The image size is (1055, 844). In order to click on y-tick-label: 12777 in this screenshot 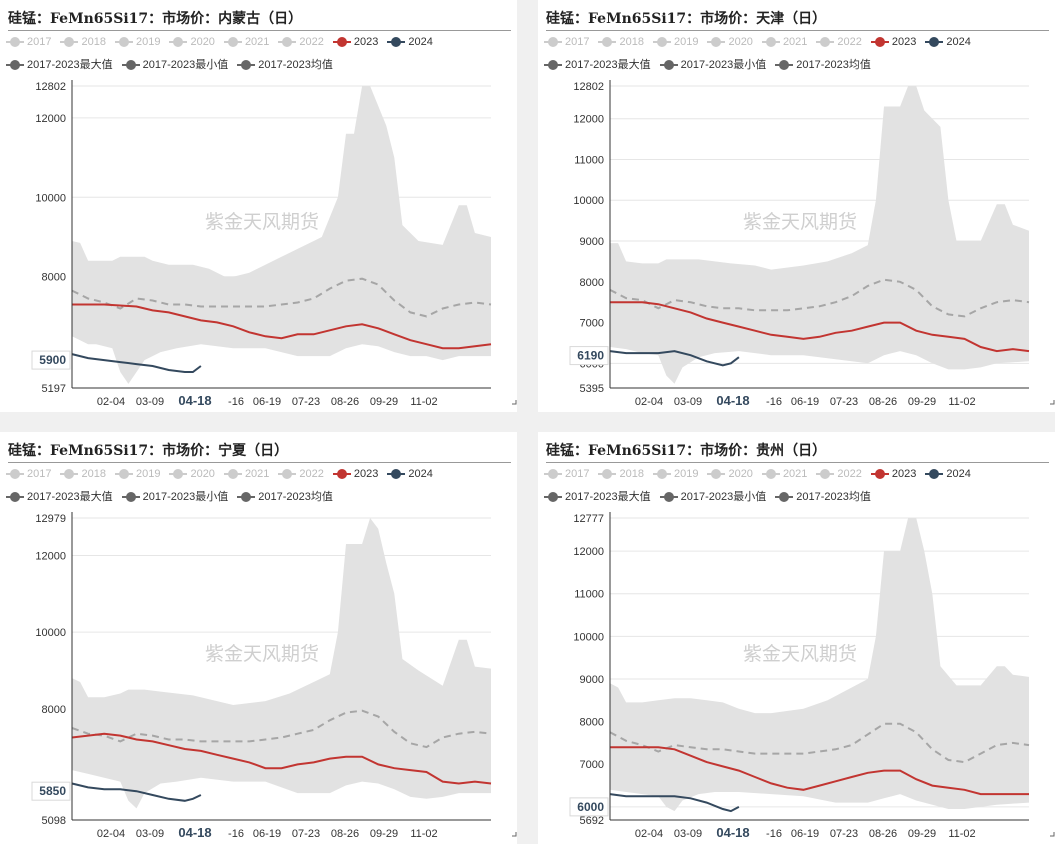, I will do `click(588, 519)`.